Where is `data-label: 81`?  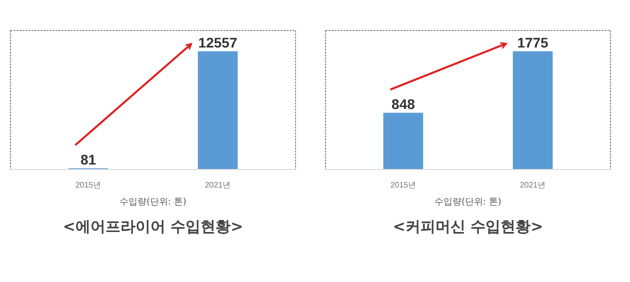
data-label: 81 is located at coordinates (88, 160).